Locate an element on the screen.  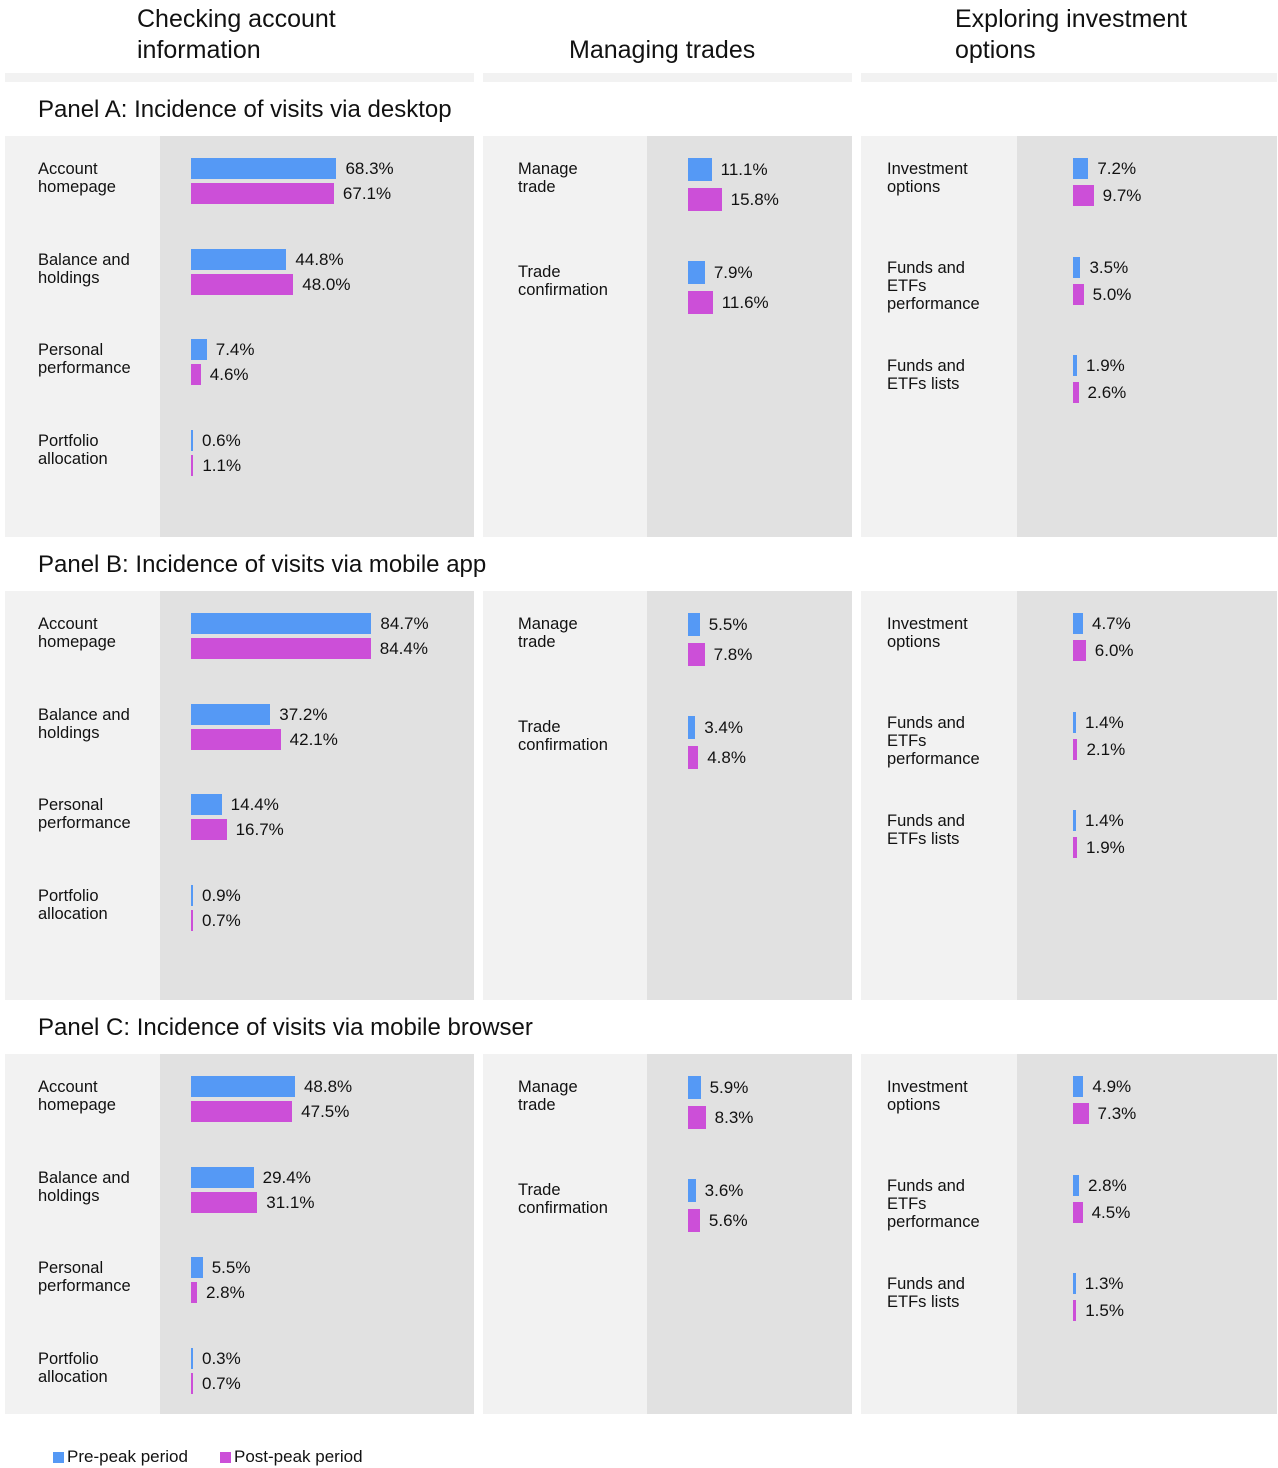
value-label: 3.4% is located at coordinates (723, 727).